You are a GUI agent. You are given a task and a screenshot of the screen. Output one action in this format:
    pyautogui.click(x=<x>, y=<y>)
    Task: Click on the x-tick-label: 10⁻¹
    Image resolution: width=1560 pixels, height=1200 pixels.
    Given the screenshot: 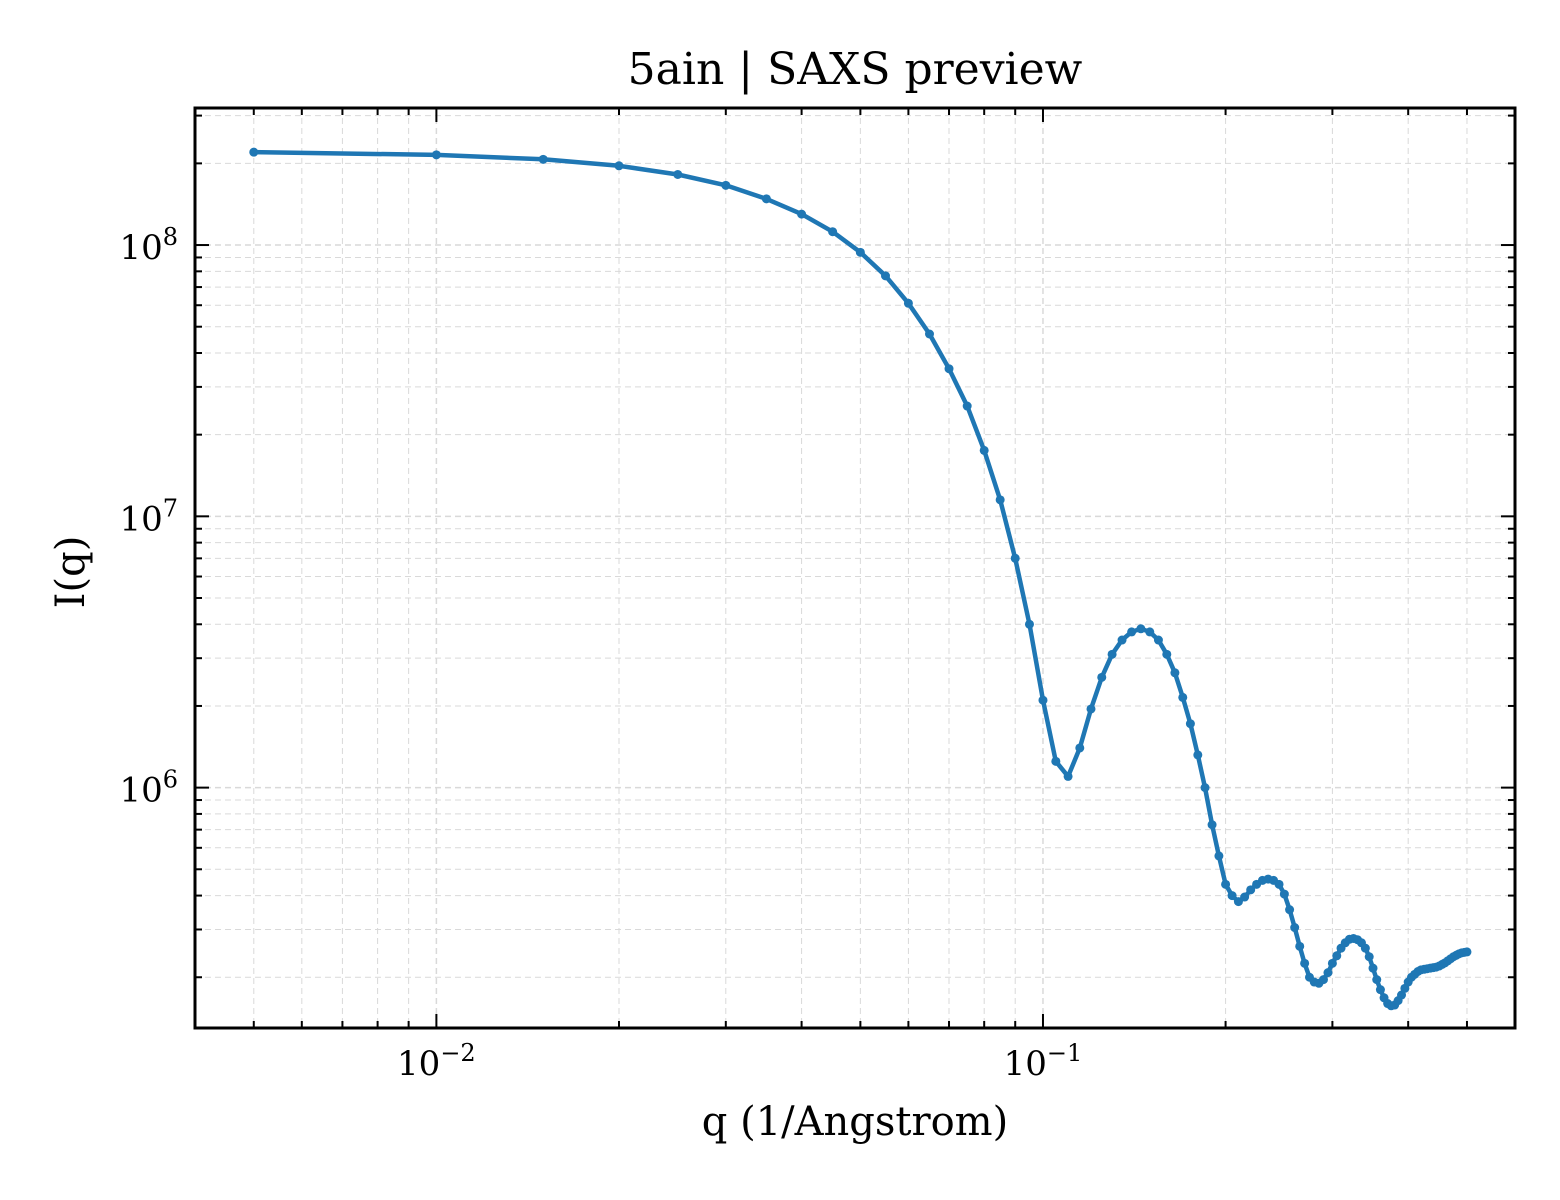 What is the action you would take?
    pyautogui.click(x=1043, y=1061)
    